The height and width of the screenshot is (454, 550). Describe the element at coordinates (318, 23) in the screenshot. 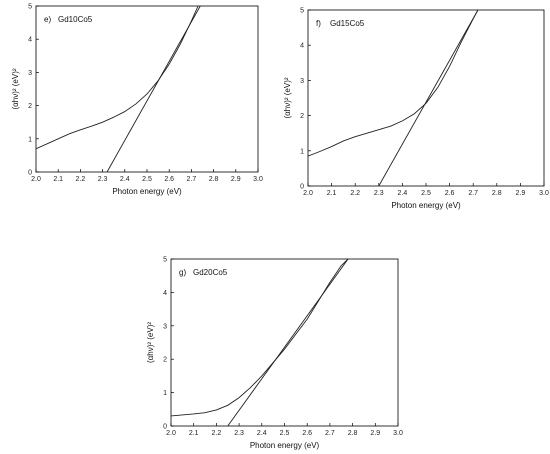

I see `panel-label: f)` at that location.